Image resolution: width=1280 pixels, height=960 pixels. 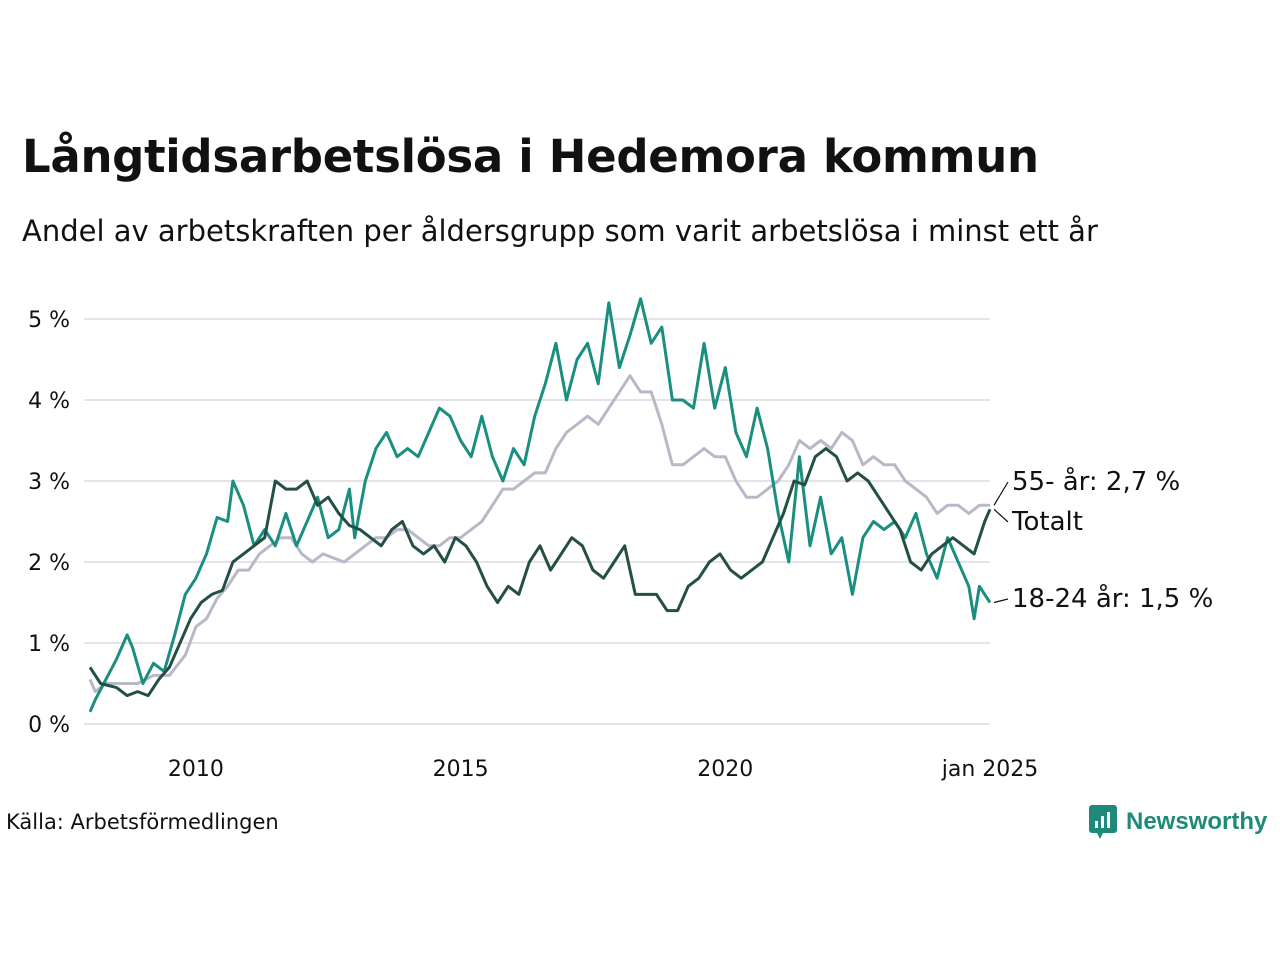 I want to click on x-tick-label: jan 2025, so click(x=990, y=769).